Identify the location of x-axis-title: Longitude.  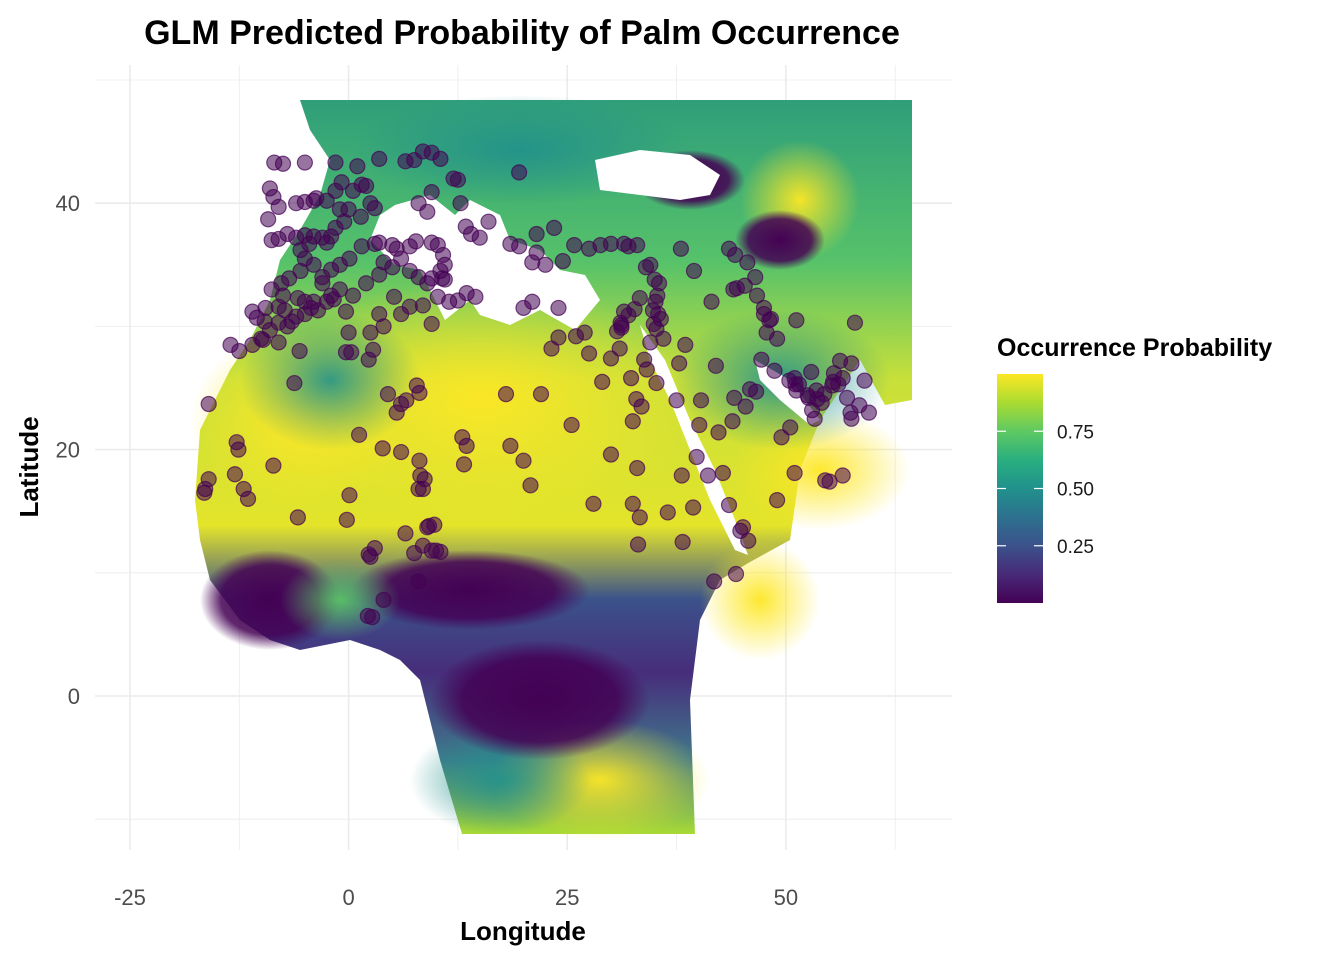
(523, 931).